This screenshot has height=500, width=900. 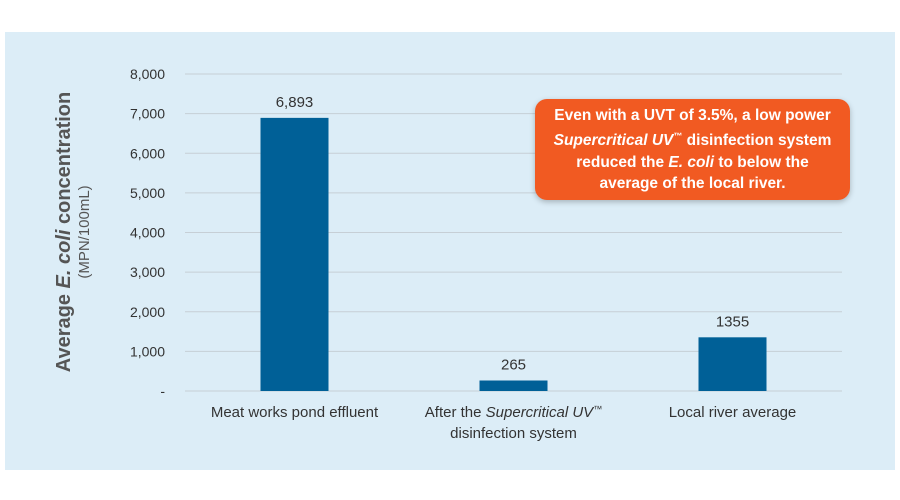 What do you see at coordinates (295, 102) in the screenshot?
I see `data-label: 6,893` at bounding box center [295, 102].